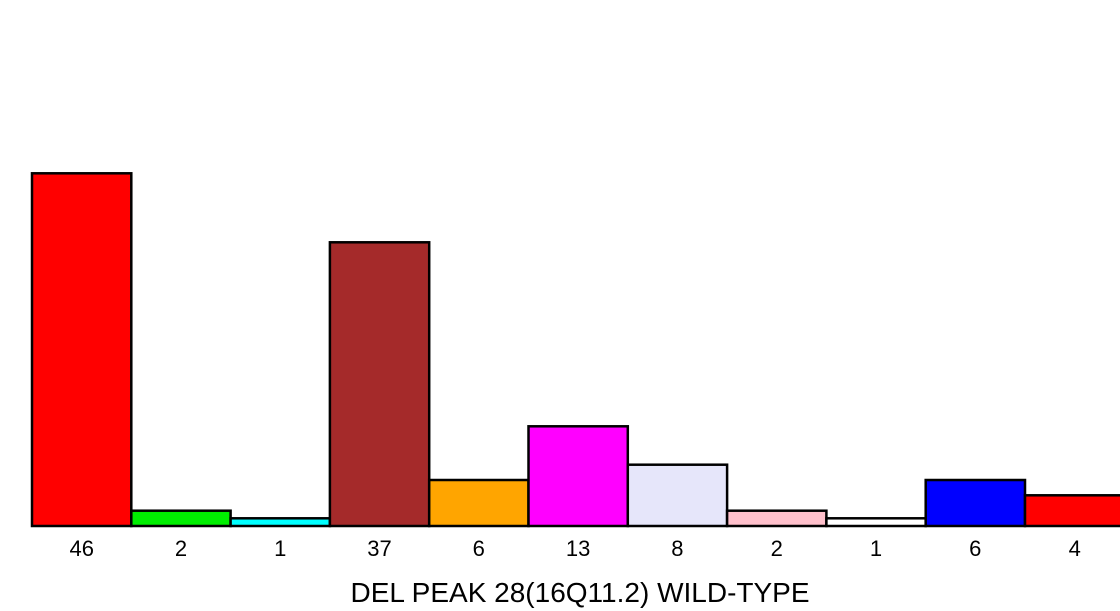 This screenshot has width=1120, height=611. Describe the element at coordinates (81, 548) in the screenshot. I see `tick-label-0: 46` at that location.